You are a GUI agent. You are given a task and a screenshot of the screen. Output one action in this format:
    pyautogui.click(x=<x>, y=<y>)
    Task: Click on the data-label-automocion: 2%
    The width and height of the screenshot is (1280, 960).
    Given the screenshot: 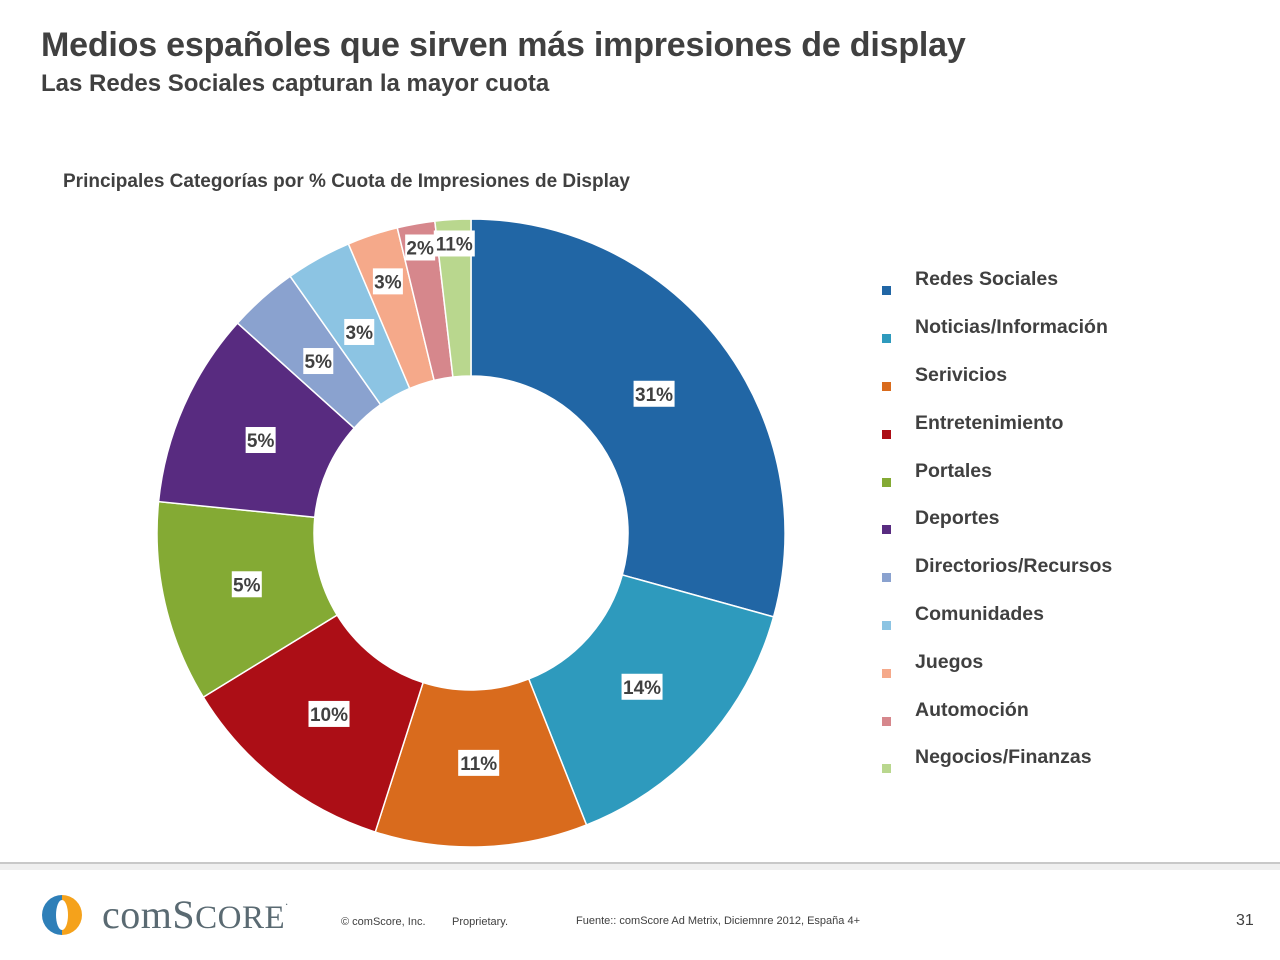 What is the action you would take?
    pyautogui.click(x=420, y=247)
    